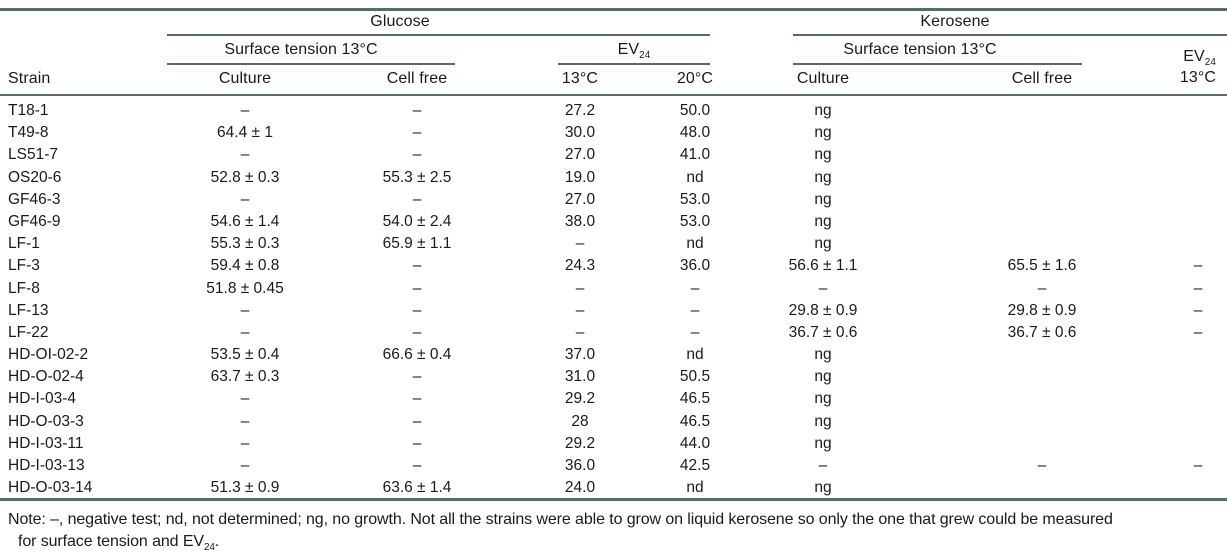  I want to click on value-cell: 46.5, so click(695, 421).